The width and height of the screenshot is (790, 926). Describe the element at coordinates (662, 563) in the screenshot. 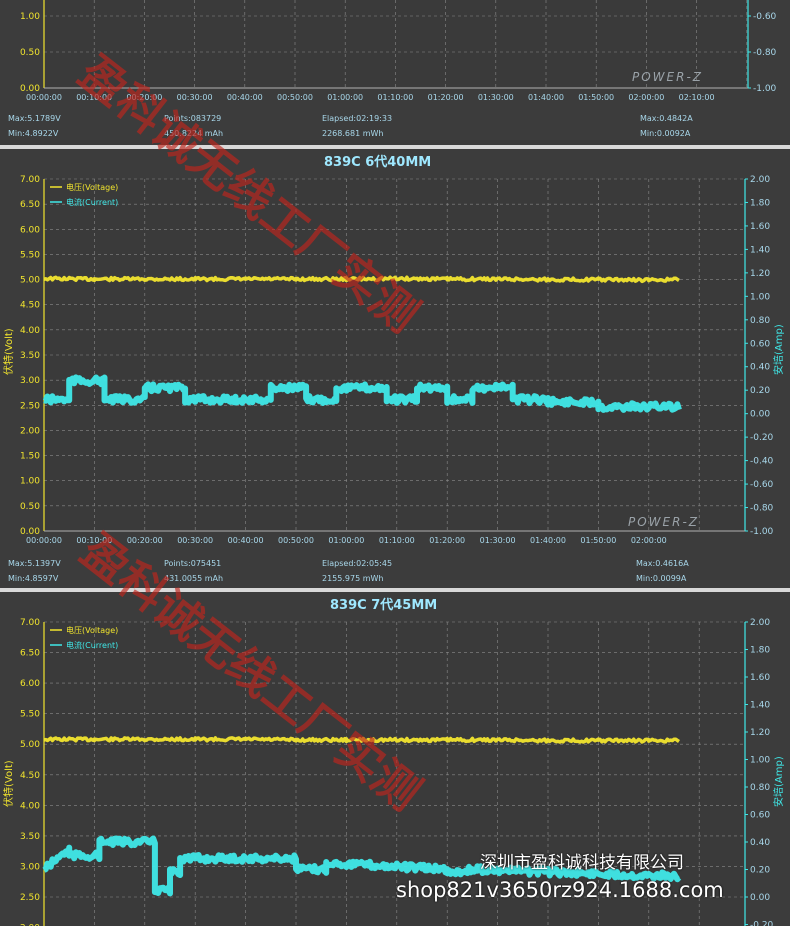

I see `stat-max-current: Max:0.4616A` at that location.